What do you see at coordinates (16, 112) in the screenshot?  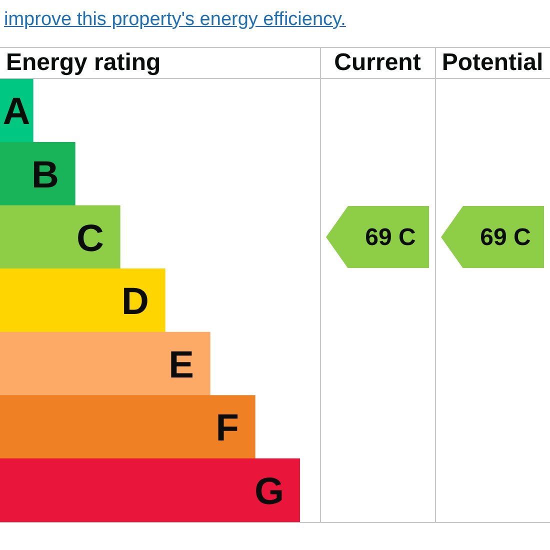 I see `y-tick-label: A` at bounding box center [16, 112].